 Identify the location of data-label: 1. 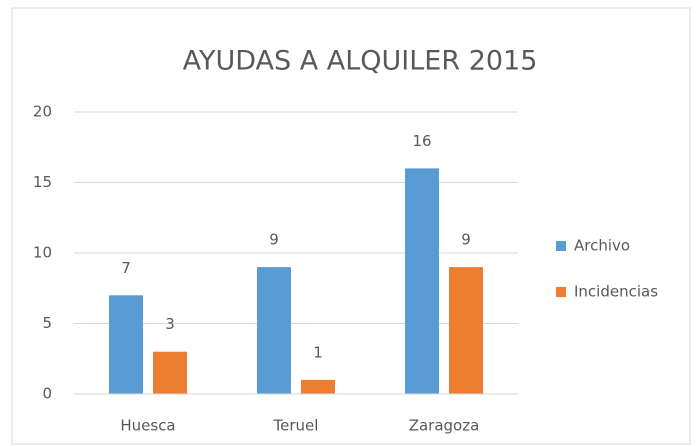
(318, 352).